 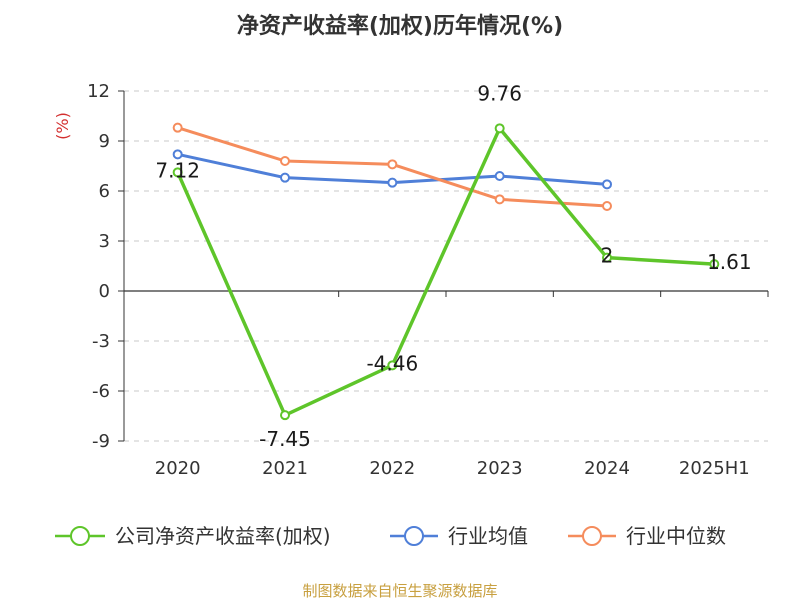 I want to click on y-tick-label: -3, so click(x=101, y=341).